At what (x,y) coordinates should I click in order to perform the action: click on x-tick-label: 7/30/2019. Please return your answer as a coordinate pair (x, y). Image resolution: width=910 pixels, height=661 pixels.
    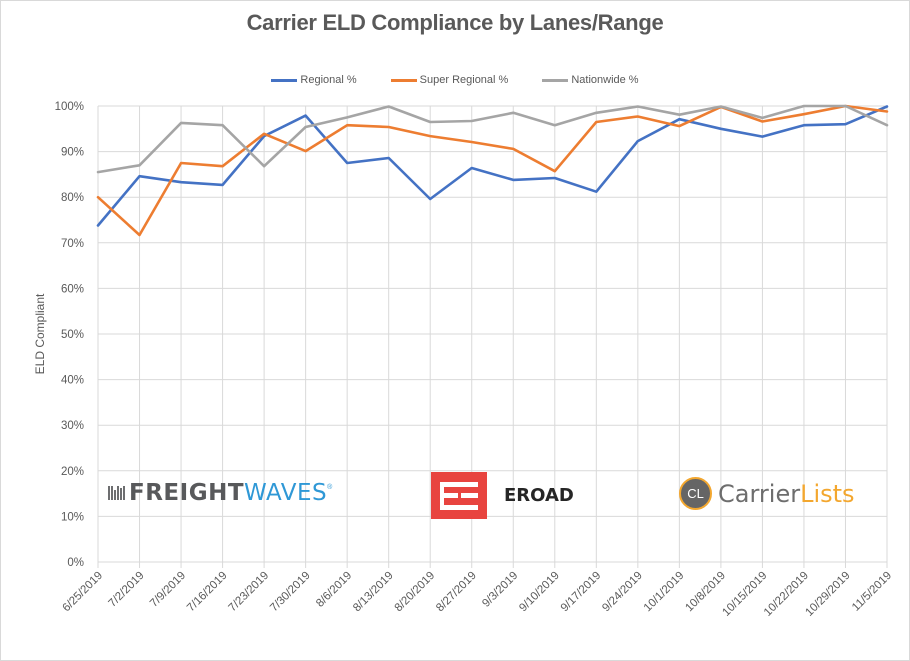
    Looking at the image, I should click on (290, 592).